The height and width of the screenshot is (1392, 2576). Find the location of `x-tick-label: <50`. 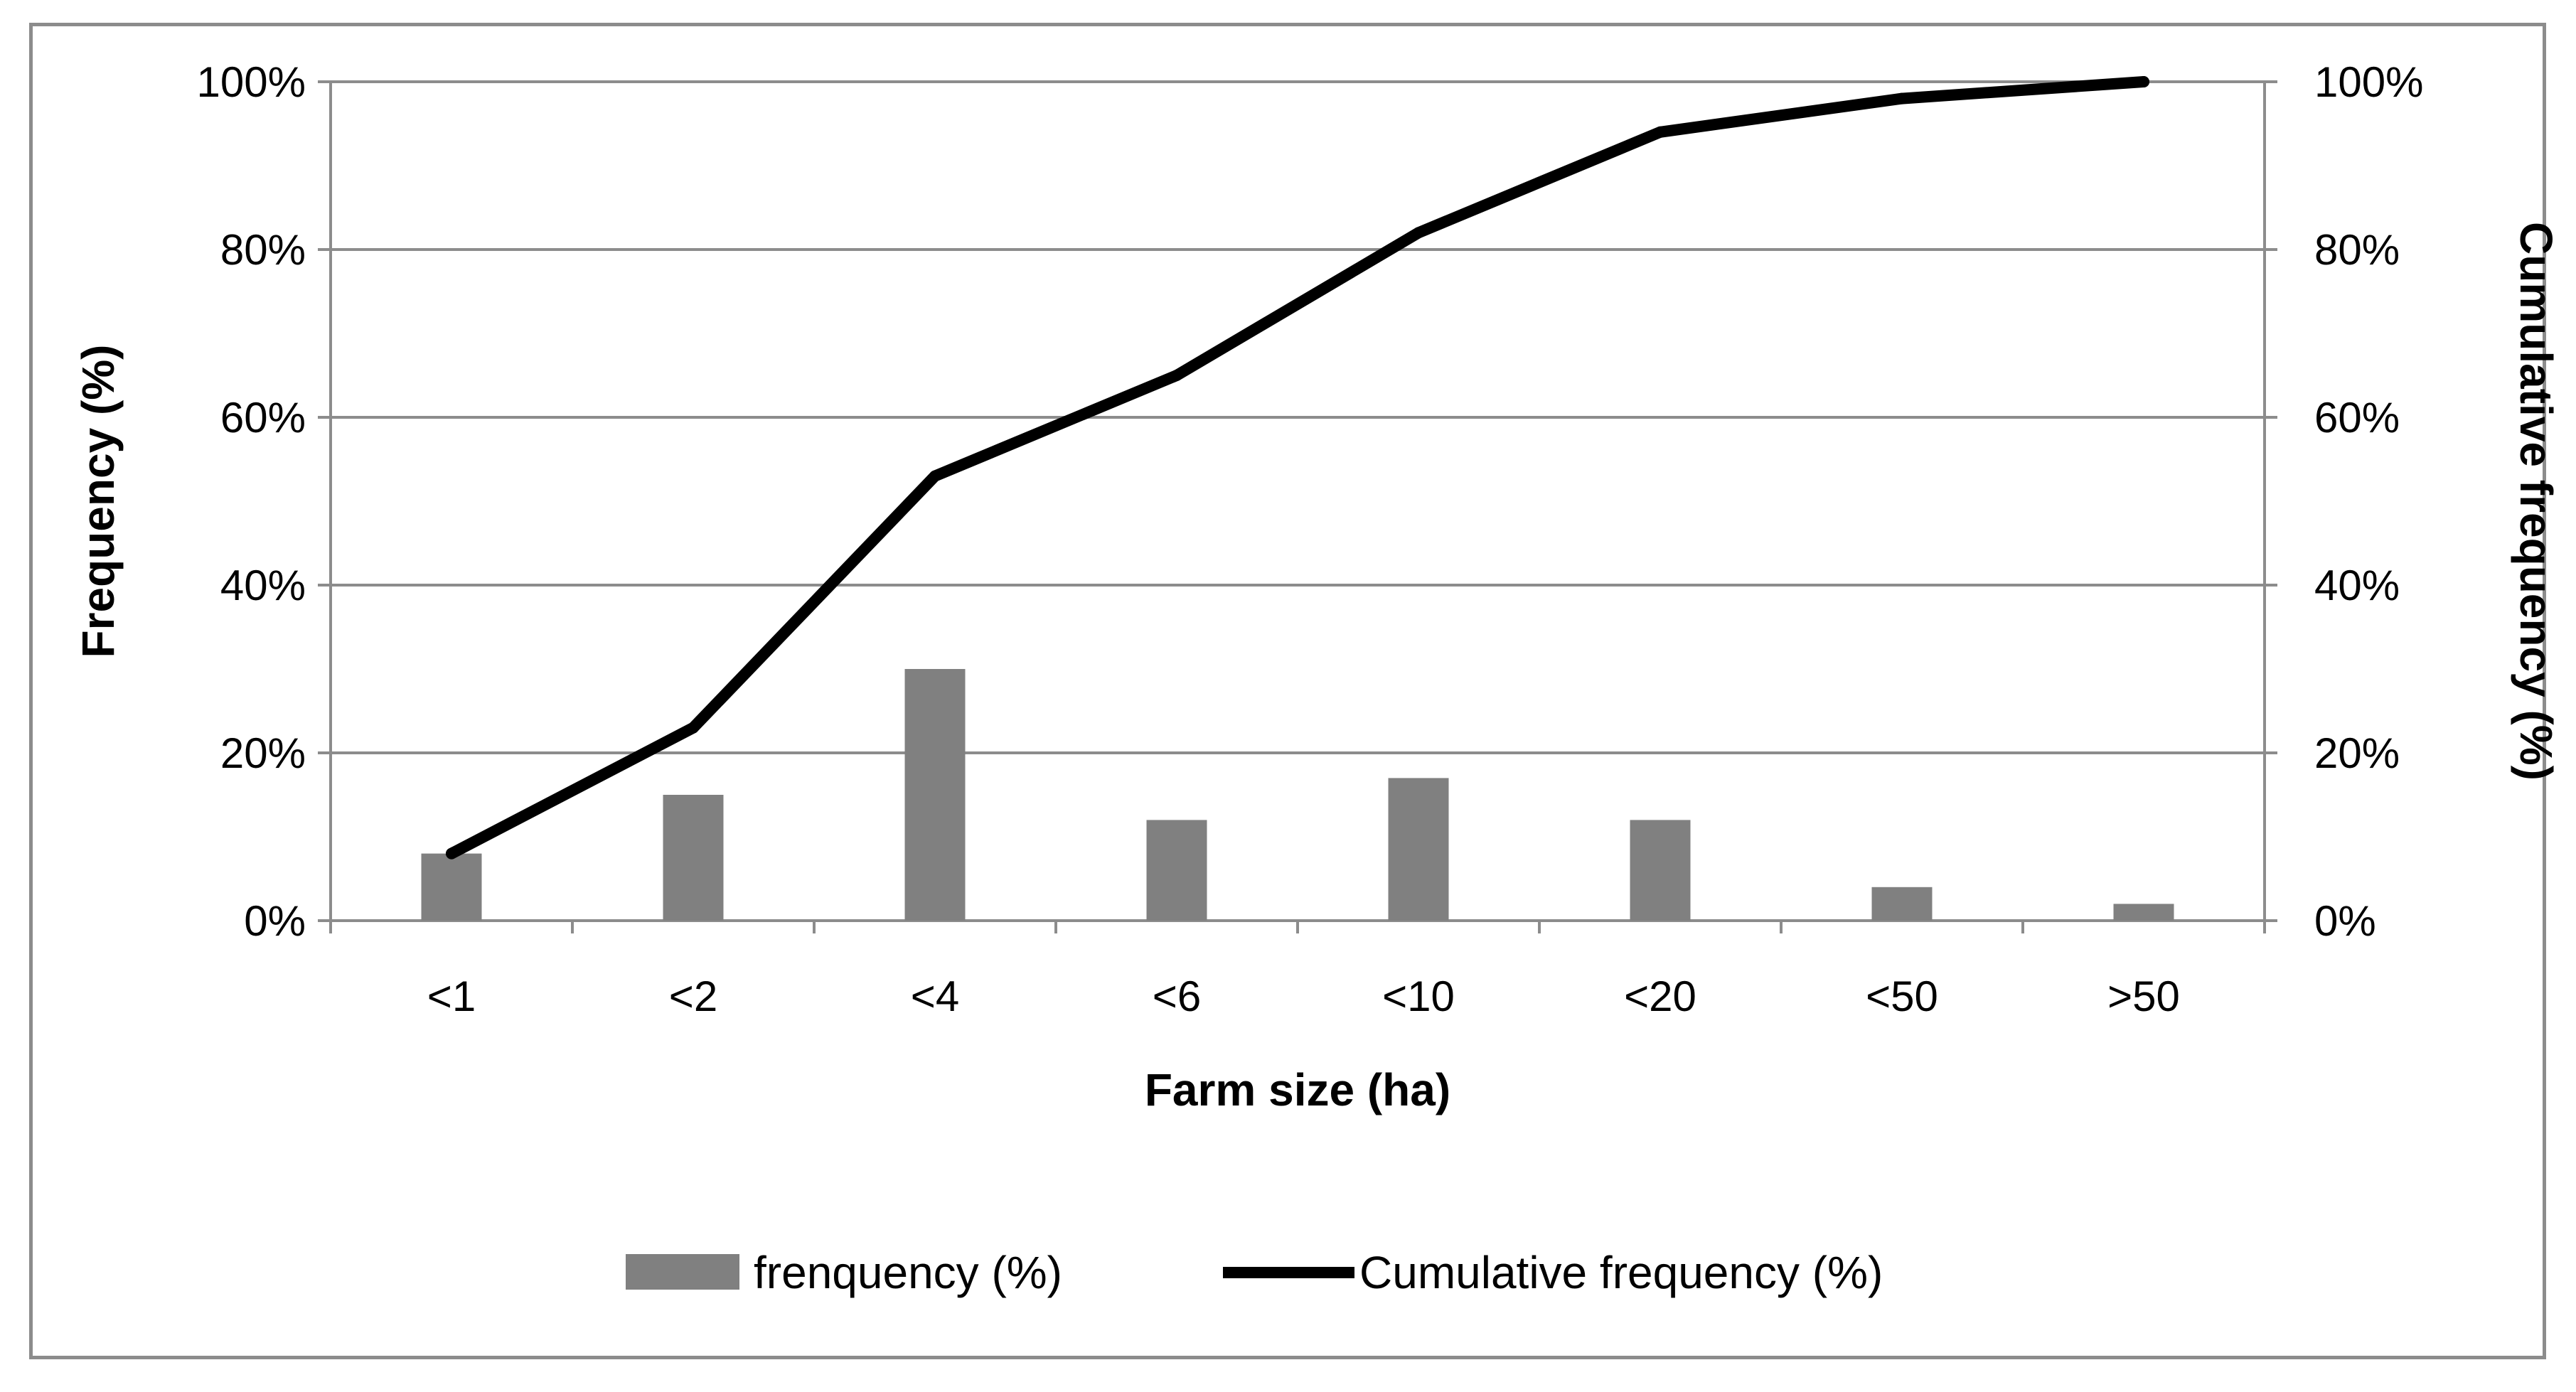

x-tick-label: <50 is located at coordinates (1902, 996).